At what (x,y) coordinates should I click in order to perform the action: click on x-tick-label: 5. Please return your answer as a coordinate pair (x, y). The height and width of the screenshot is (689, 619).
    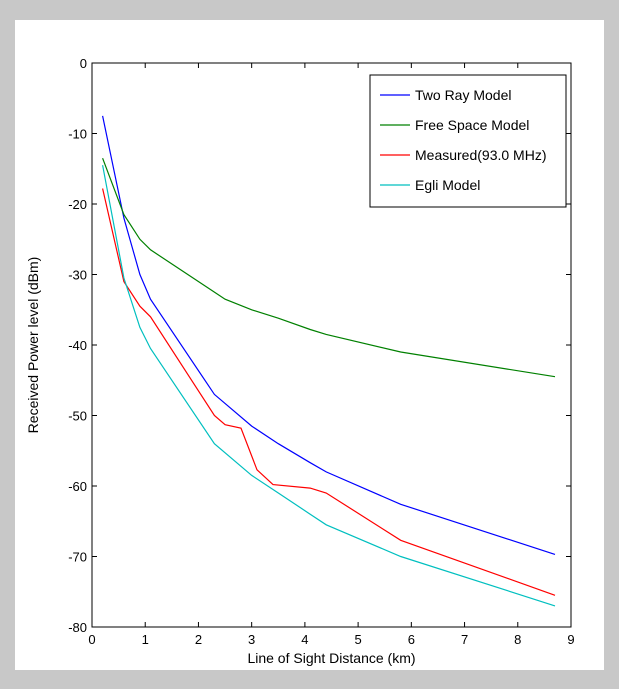
    Looking at the image, I should click on (357, 639).